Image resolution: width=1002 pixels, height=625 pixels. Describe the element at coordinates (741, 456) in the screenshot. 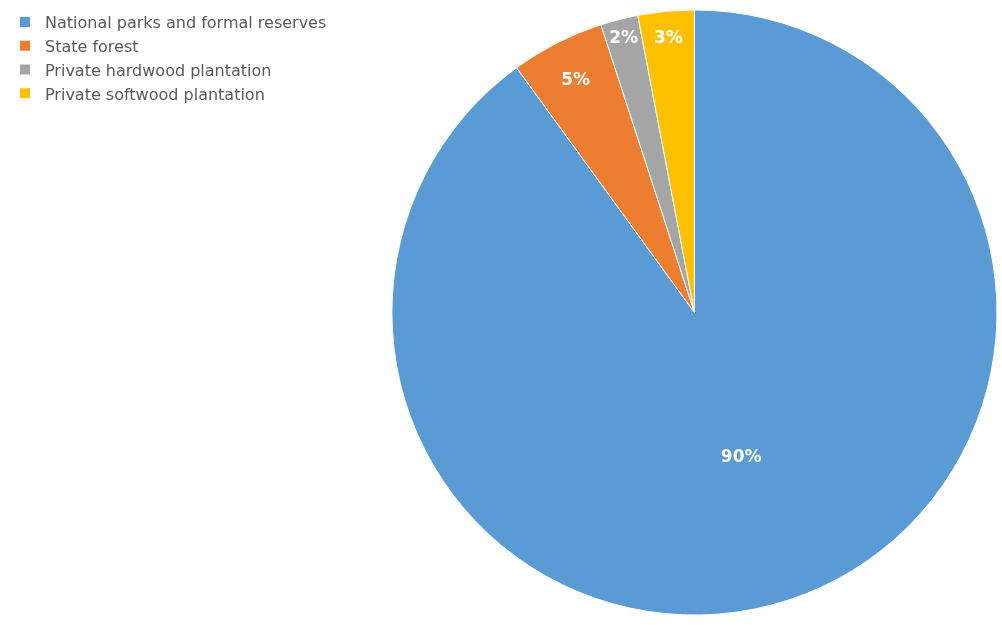

I see `data-label: 90%` at that location.